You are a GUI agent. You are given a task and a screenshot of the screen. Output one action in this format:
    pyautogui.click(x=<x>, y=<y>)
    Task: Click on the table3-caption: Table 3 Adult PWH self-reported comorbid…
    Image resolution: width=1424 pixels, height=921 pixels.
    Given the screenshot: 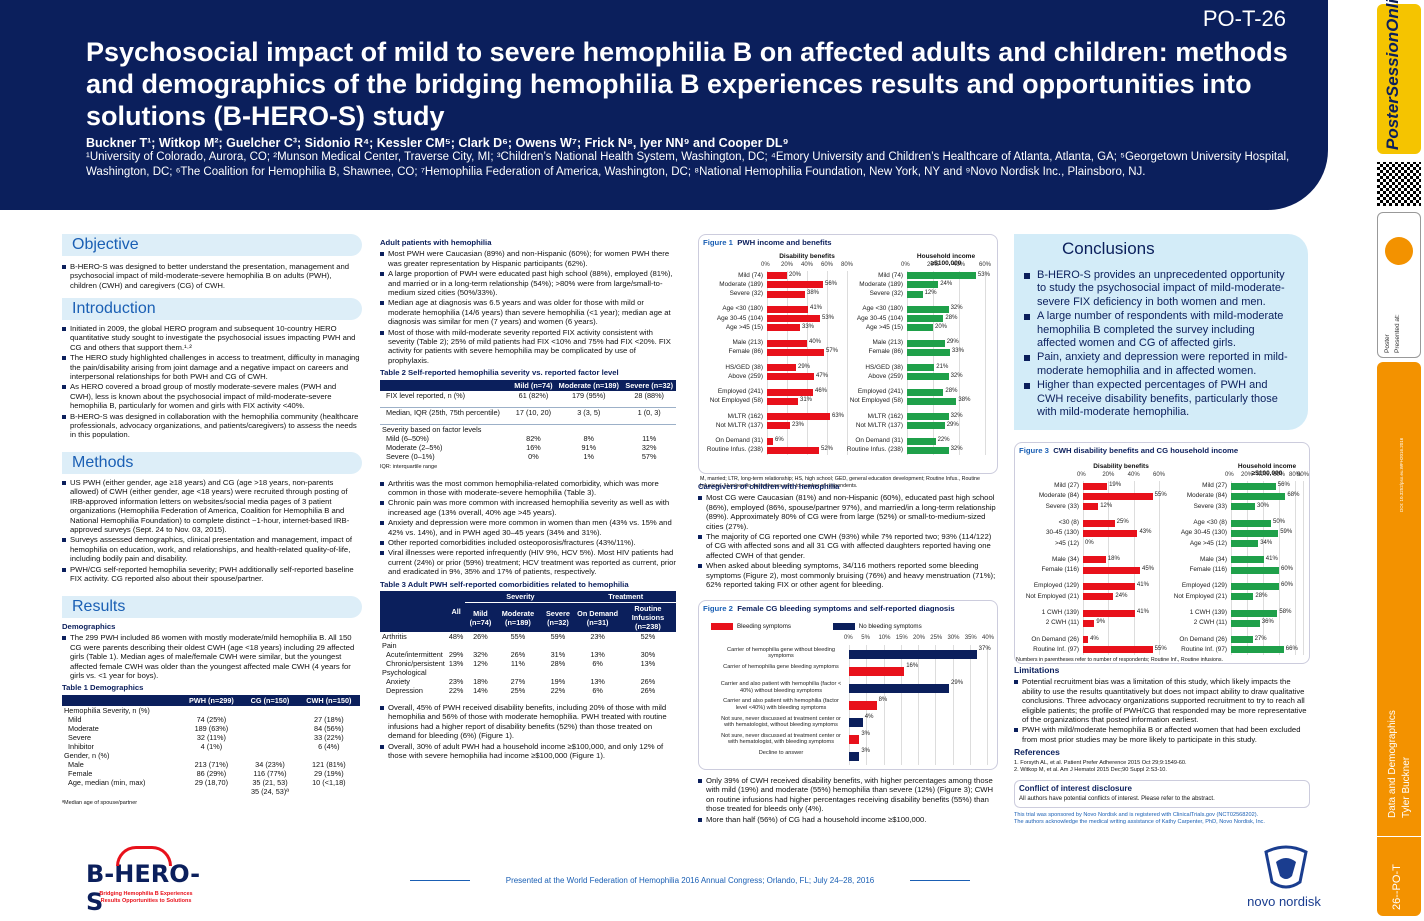 What is the action you would take?
    pyautogui.click(x=504, y=584)
    